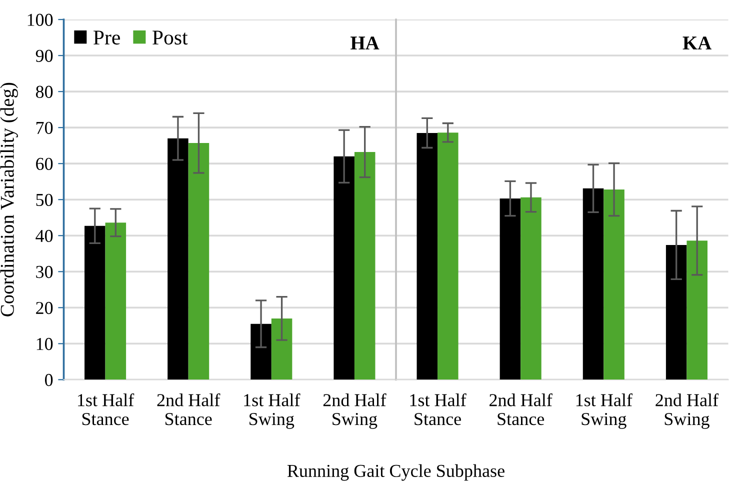 Image resolution: width=750 pixels, height=488 pixels. I want to click on y-tick-label: 20, so click(44, 308).